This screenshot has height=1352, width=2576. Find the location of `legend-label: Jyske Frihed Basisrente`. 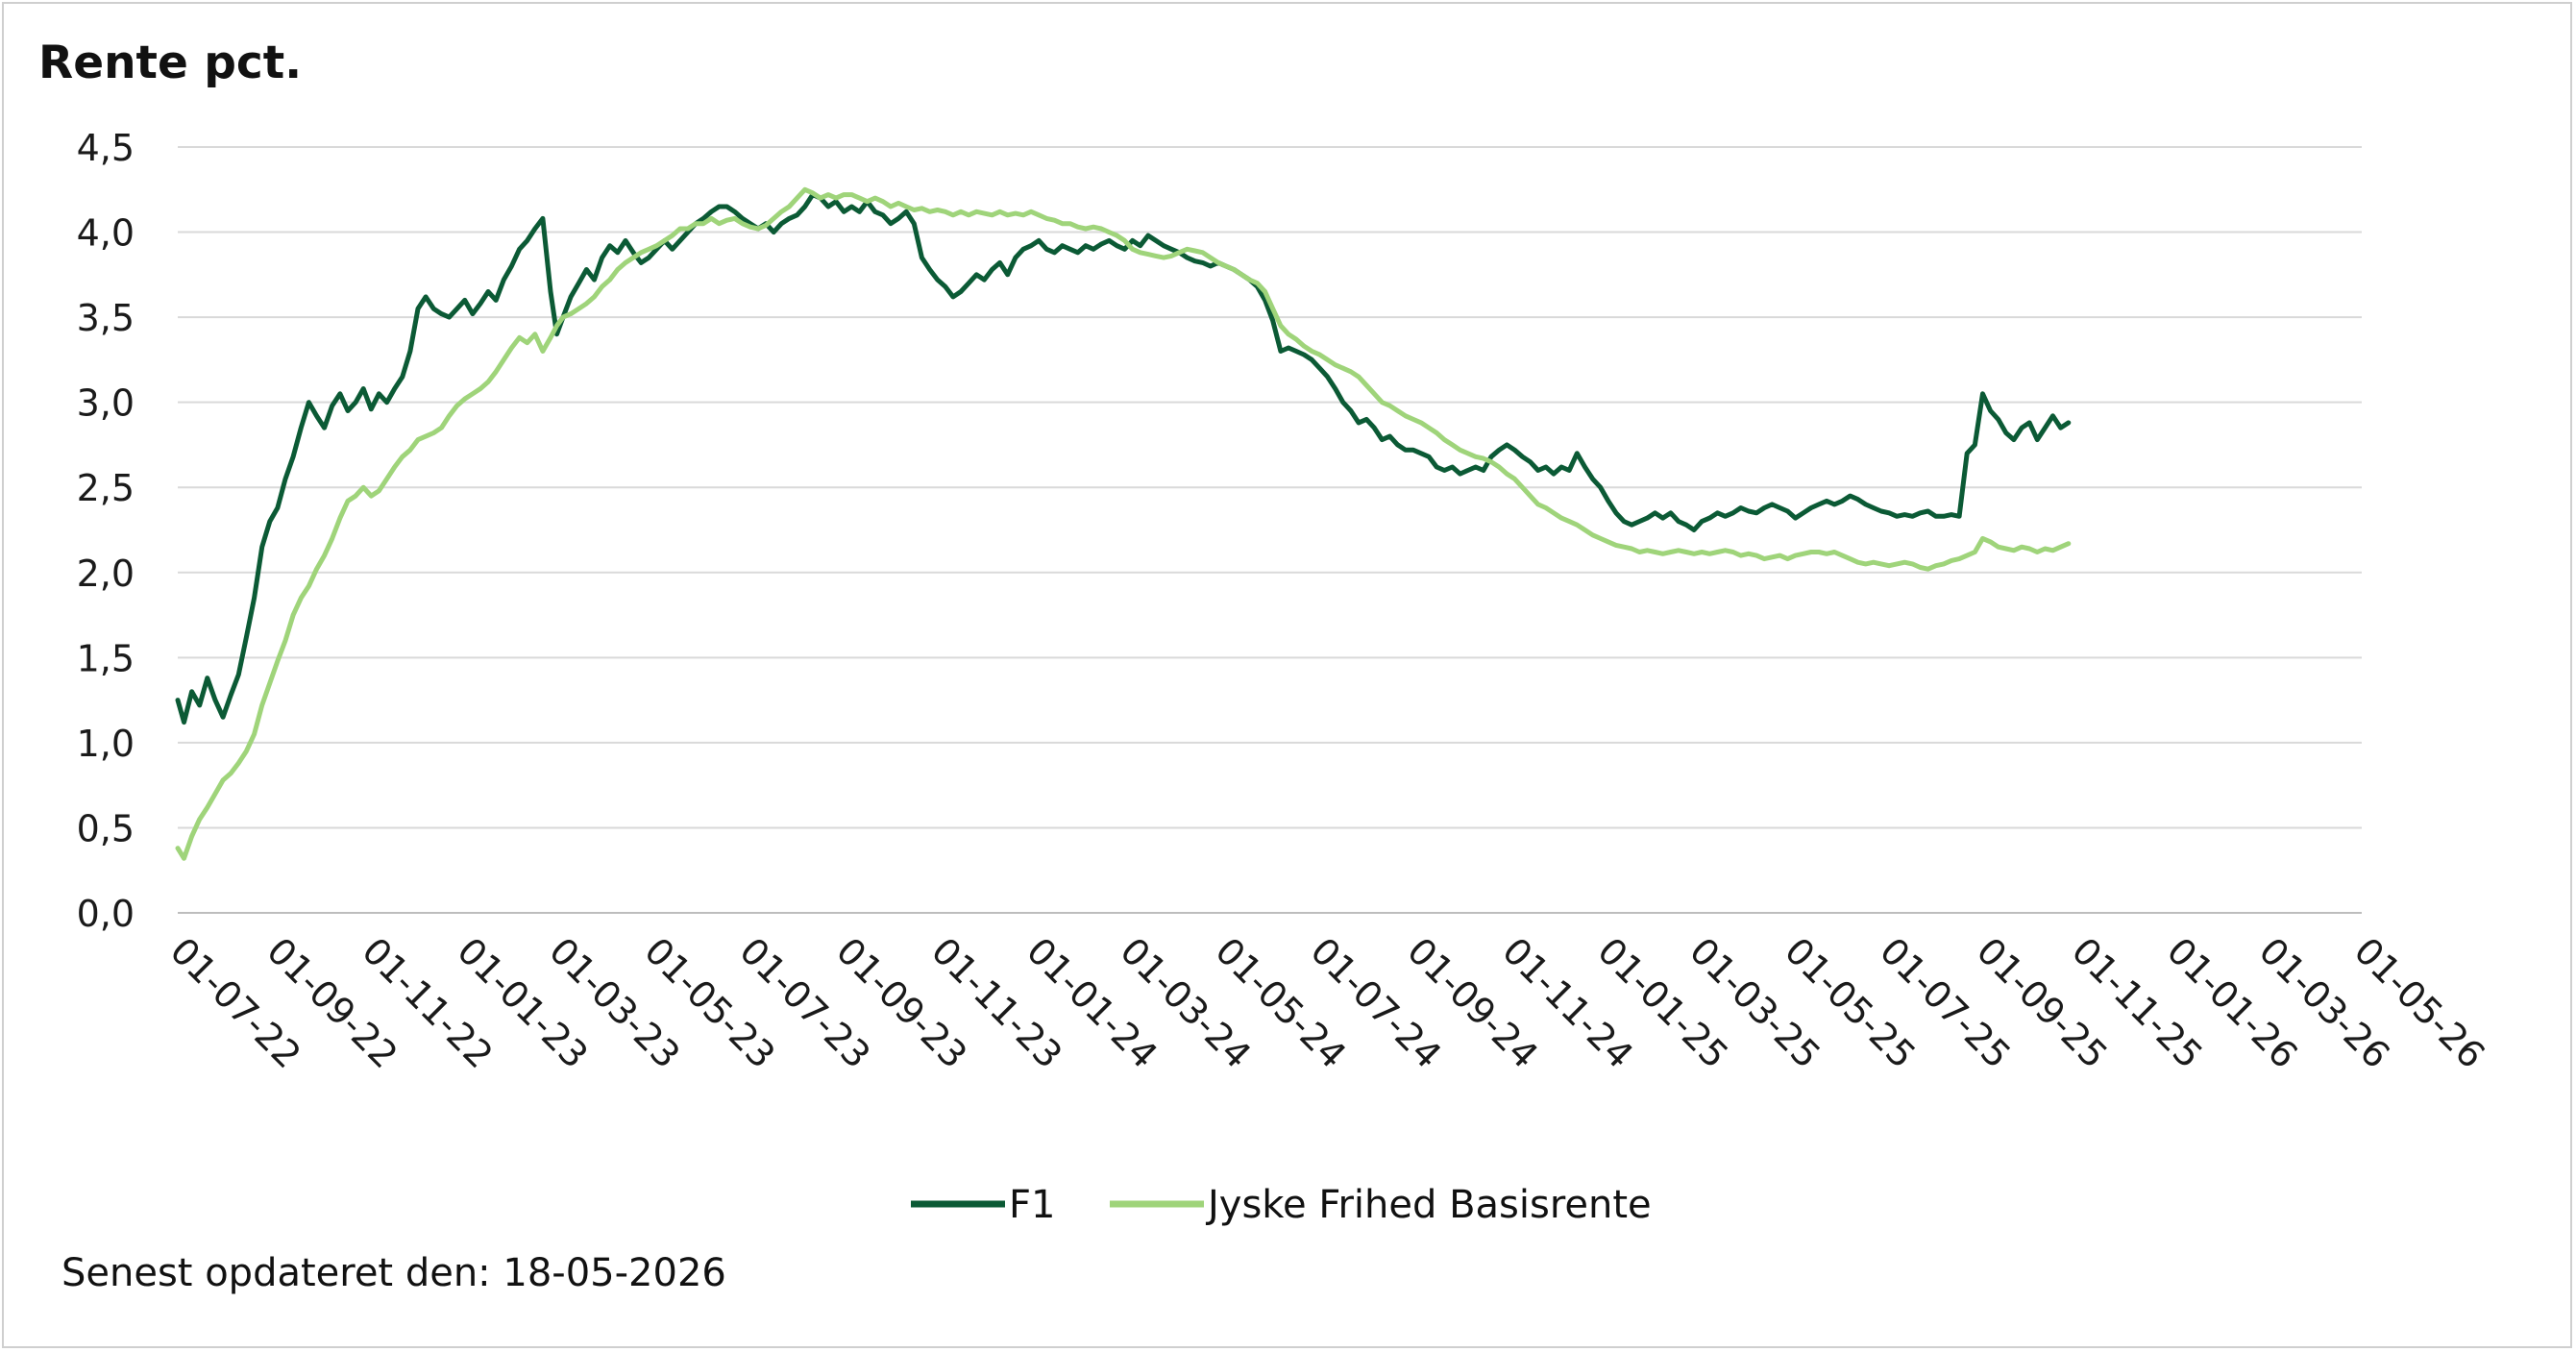

legend-label: Jyske Frihed Basisrente is located at coordinates (1428, 1205).